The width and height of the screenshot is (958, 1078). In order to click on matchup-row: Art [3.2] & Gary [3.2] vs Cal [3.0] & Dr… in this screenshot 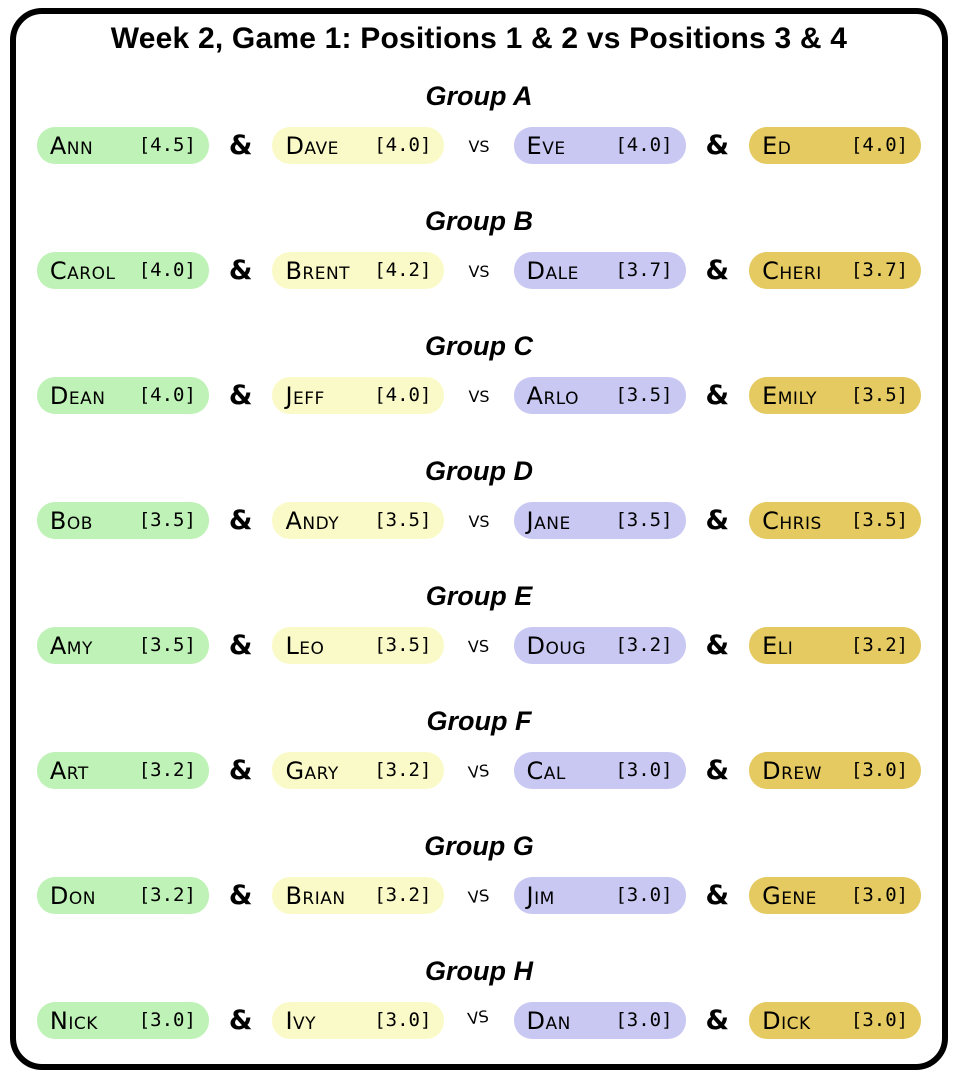, I will do `click(479, 770)`.